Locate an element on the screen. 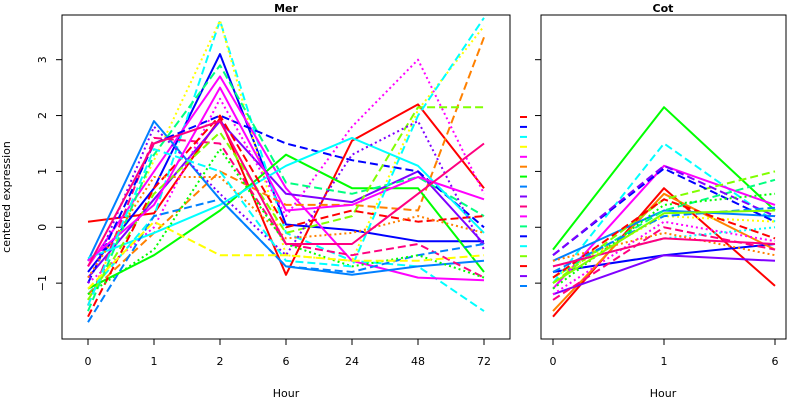 The width and height of the screenshot is (800, 400). panel-cot-series is located at coordinates (664, 212).